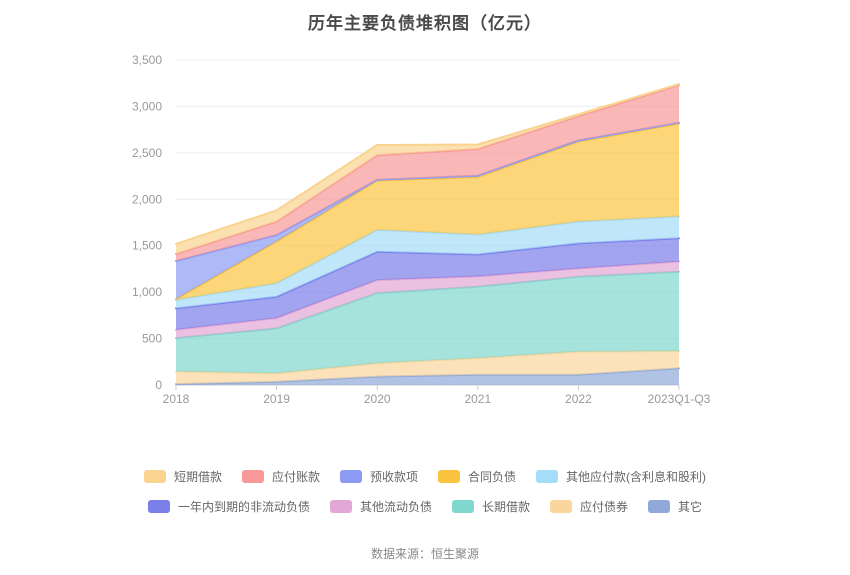 This screenshot has width=850, height=575. Describe the element at coordinates (243, 507) in the screenshot. I see `legend-label: 一年内到期的非流动负债` at that location.